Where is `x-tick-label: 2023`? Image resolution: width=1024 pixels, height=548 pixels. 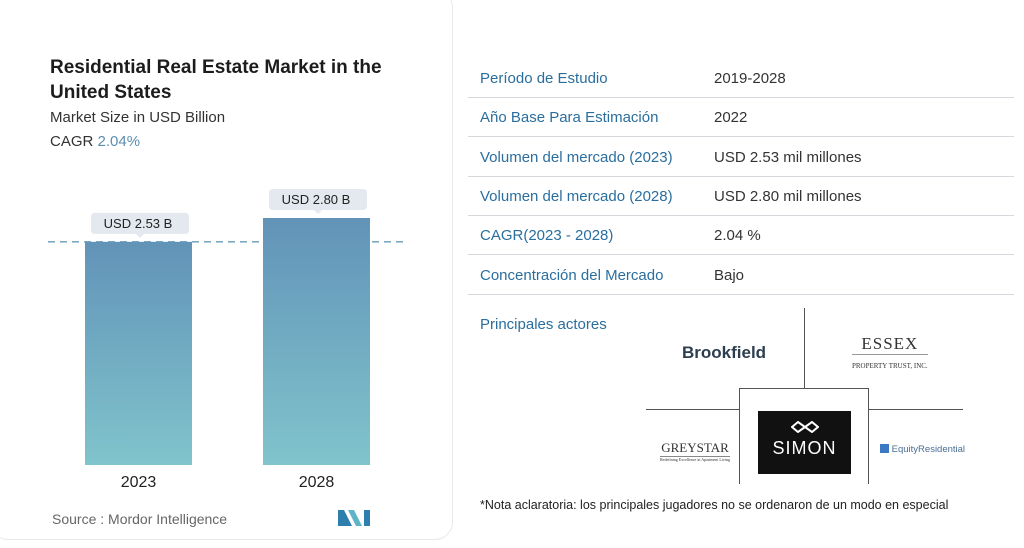
x-tick-label: 2023 is located at coordinates (139, 482).